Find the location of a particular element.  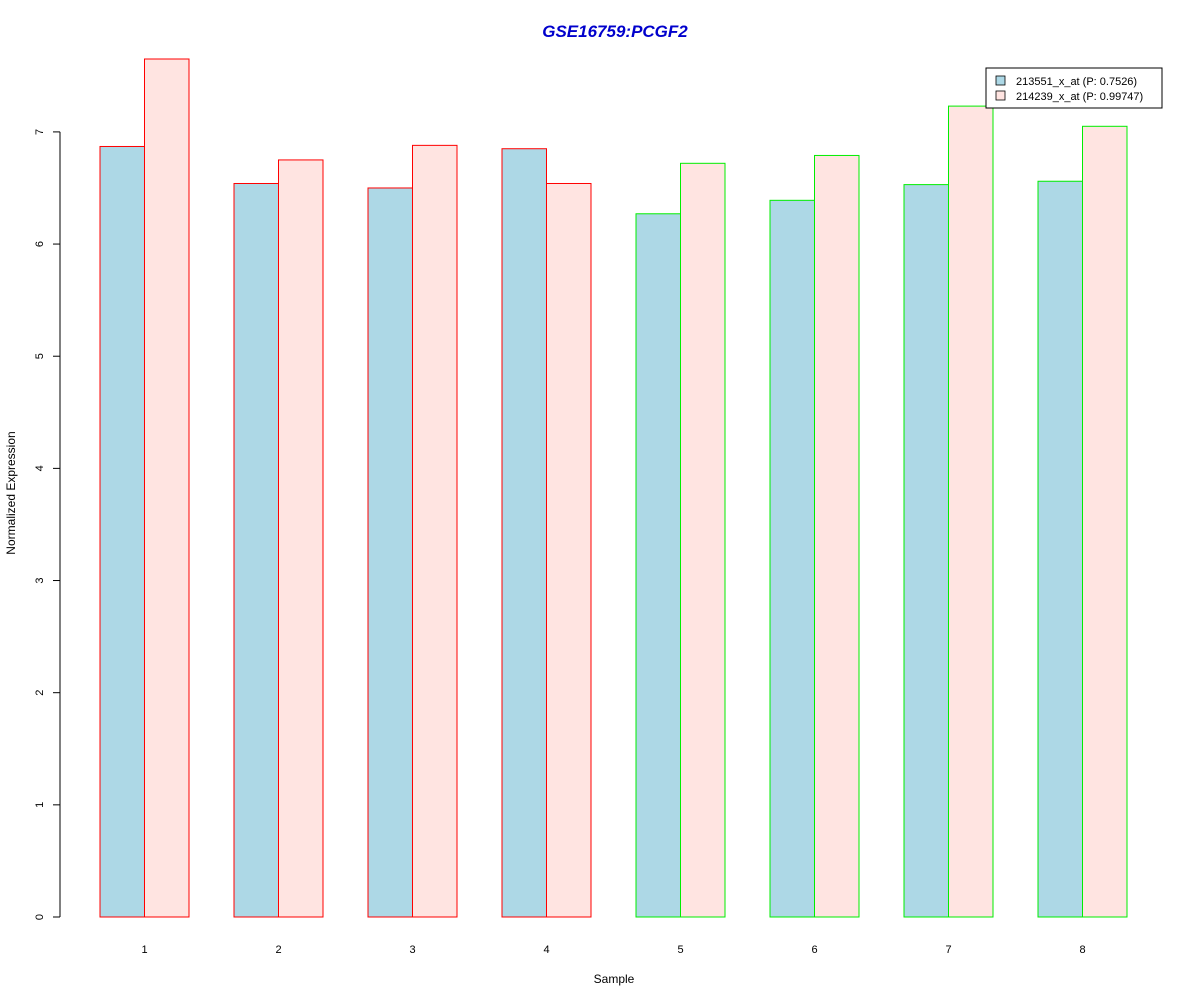

x-tick-label-2: 2 is located at coordinates (278, 950).